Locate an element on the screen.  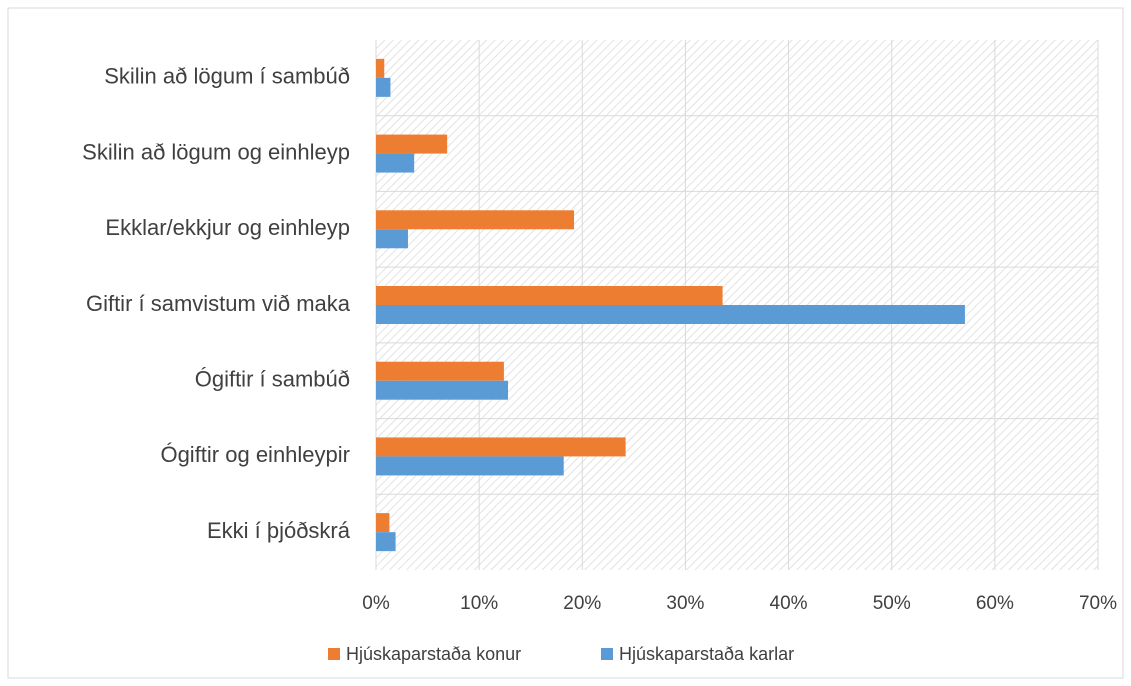
y-tick-label: Ógiftir í sambúð is located at coordinates (272, 379).